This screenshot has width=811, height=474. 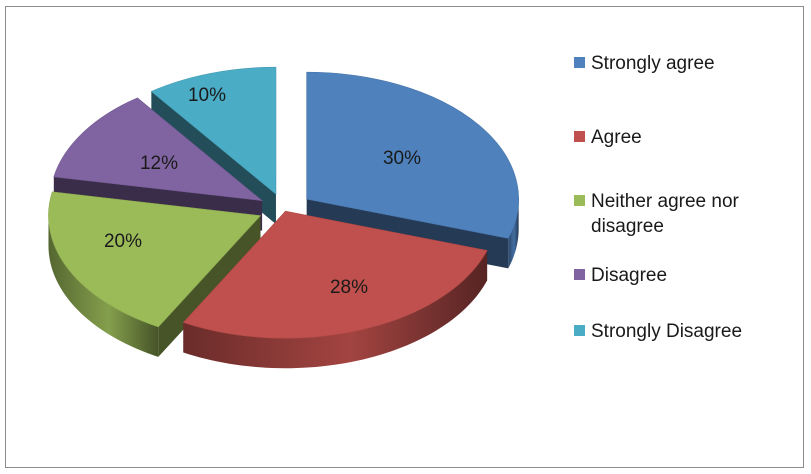 I want to click on data-label-disagree: 12%, so click(x=159, y=163).